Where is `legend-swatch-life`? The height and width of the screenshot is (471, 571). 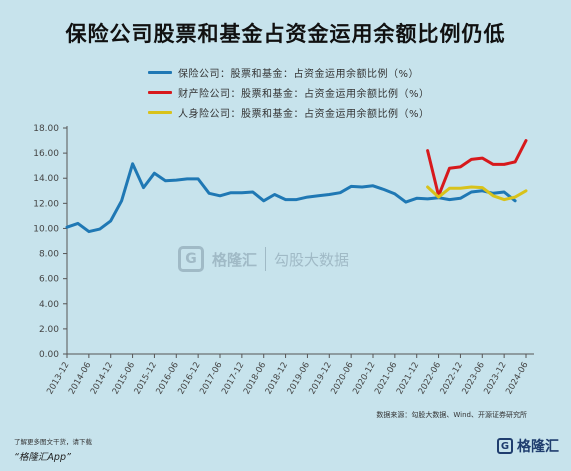
legend-swatch-life is located at coordinates (160, 112).